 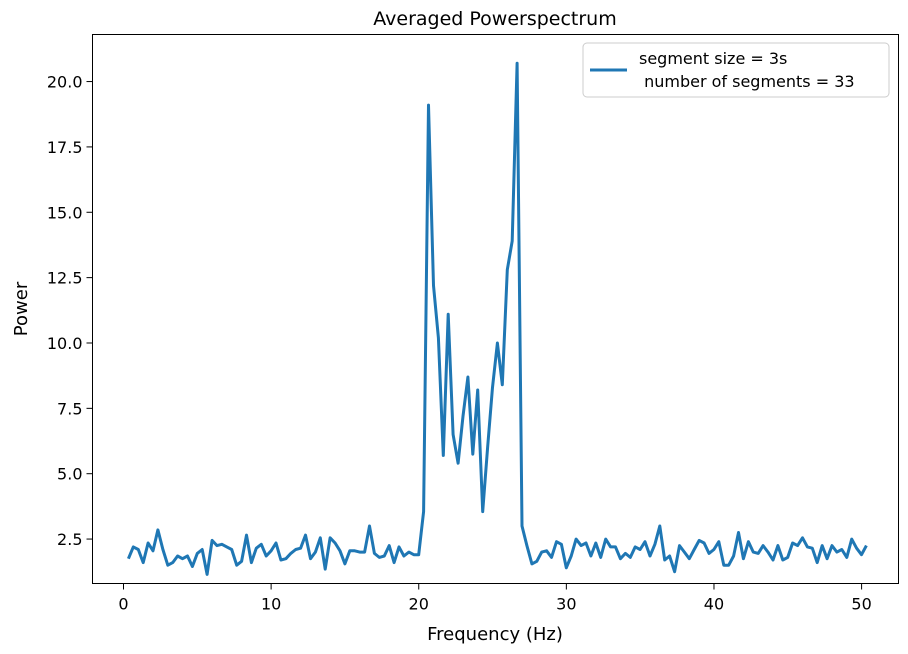 What do you see at coordinates (494, 19) in the screenshot?
I see `chart-title: Averaged Powerspectrum` at bounding box center [494, 19].